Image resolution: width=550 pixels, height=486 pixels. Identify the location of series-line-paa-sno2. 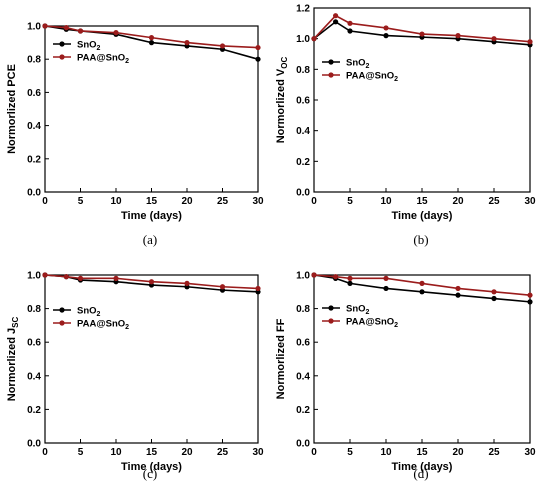
(422, 28).